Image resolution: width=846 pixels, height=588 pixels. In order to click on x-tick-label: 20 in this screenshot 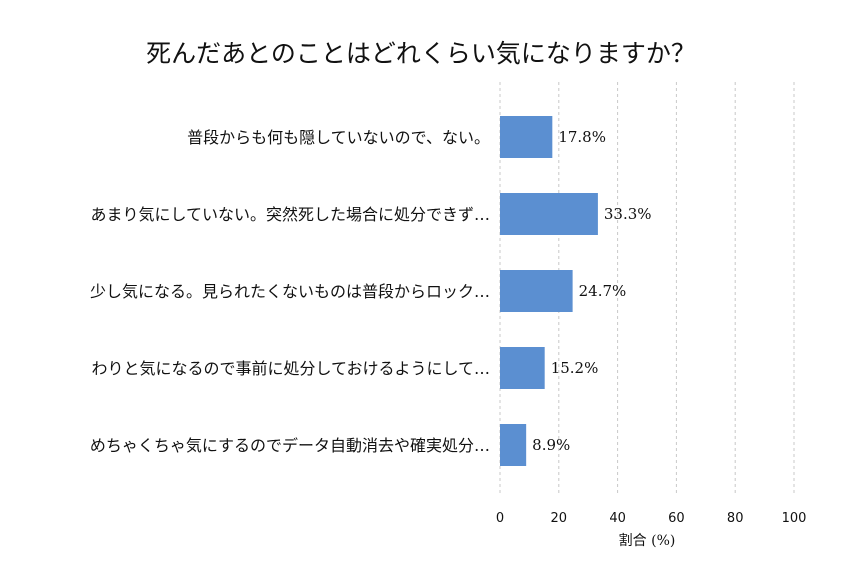, I will do `click(559, 518)`.